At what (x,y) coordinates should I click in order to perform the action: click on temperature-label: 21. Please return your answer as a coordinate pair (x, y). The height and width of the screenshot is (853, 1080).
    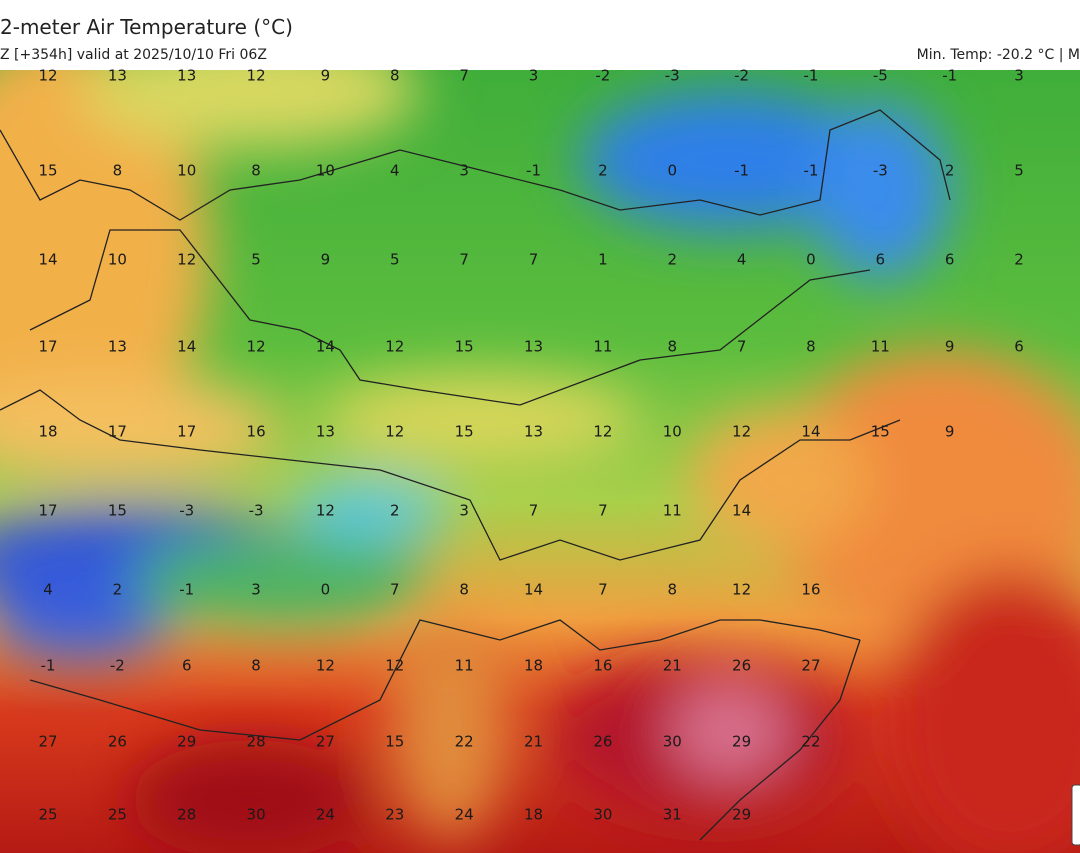
    Looking at the image, I should click on (533, 742).